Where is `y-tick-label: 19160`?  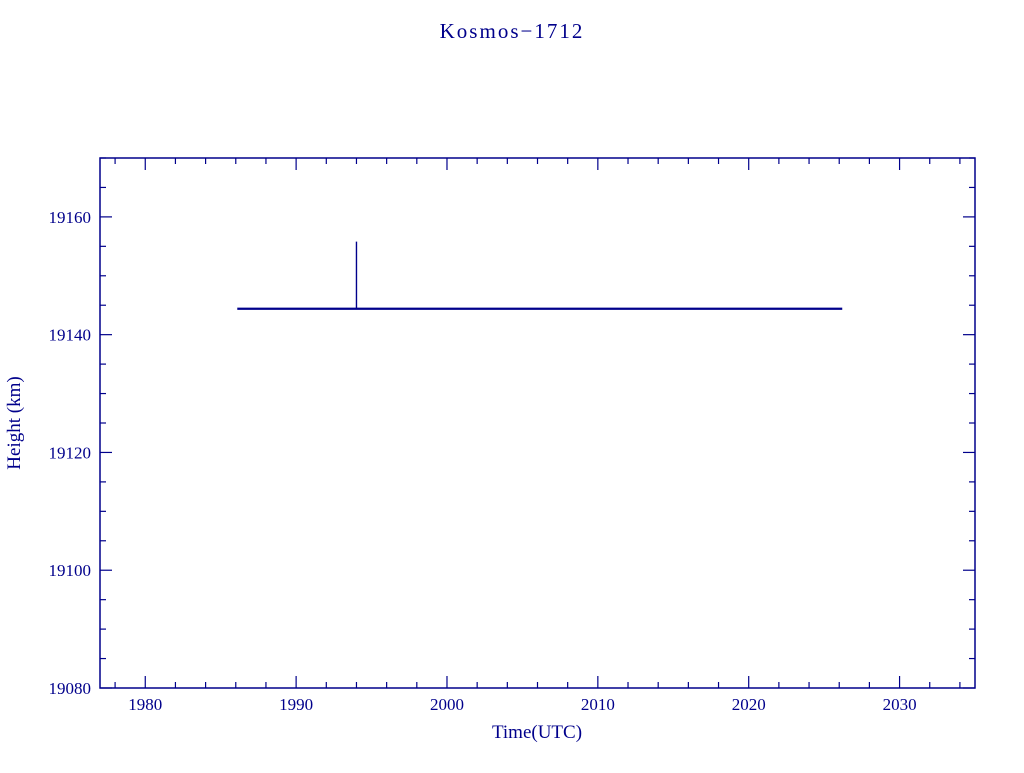
y-tick-label: 19160 is located at coordinates (70, 217).